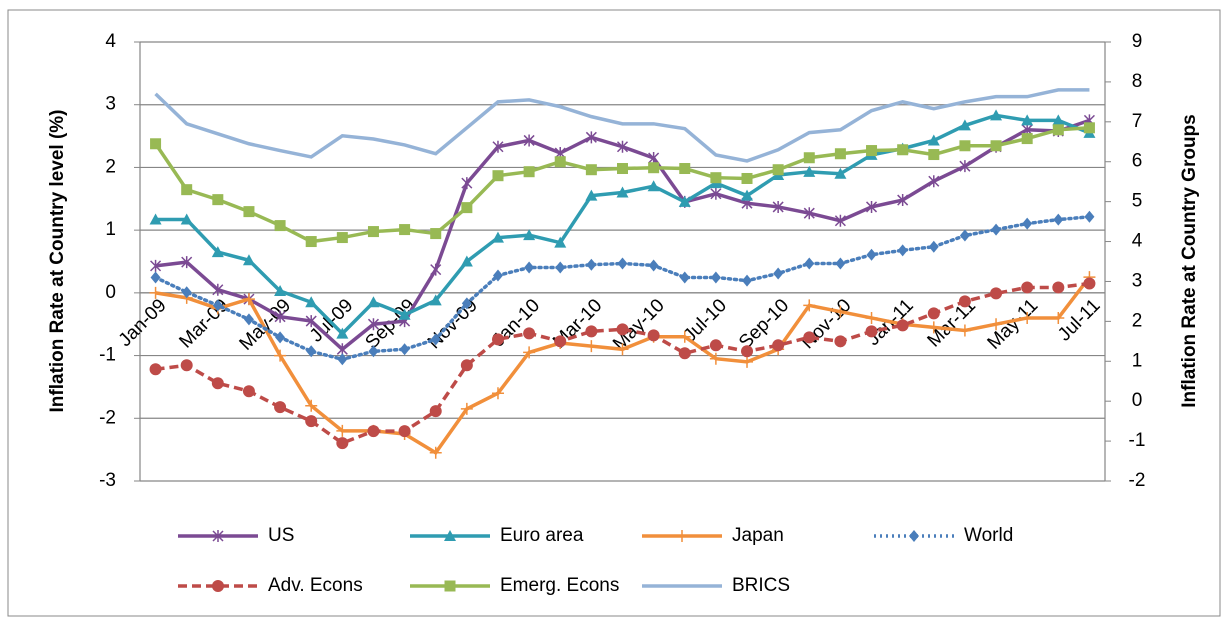 This screenshot has height=619, width=1223. Describe the element at coordinates (110, 104) in the screenshot. I see `y-tick-label: 3` at that location.